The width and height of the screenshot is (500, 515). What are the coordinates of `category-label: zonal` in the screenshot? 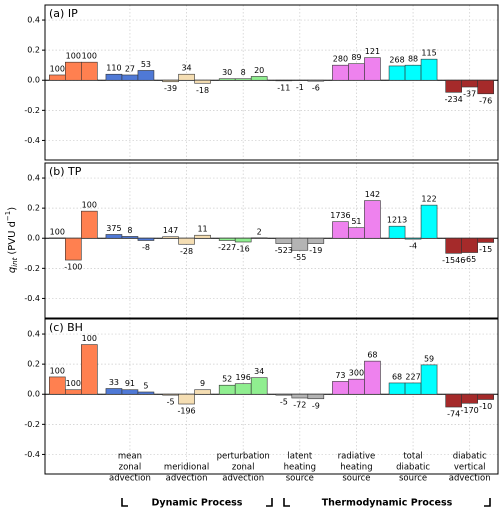 It's located at (243, 468).